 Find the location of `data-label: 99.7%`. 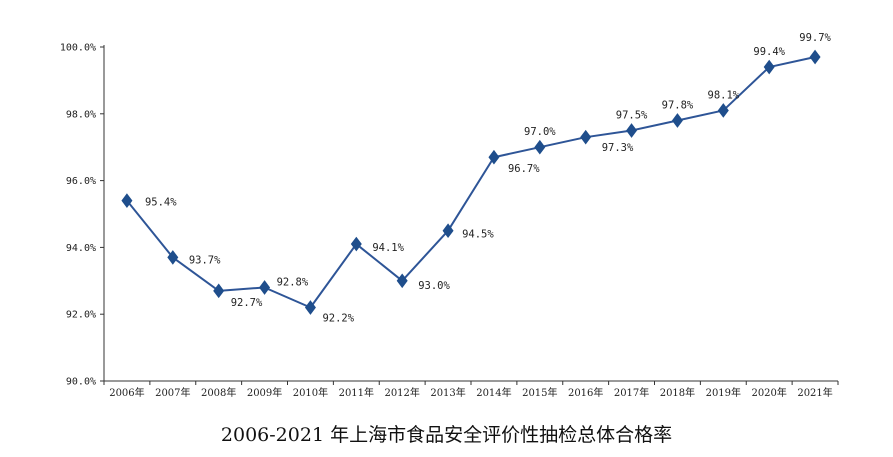

data-label: 99.7% is located at coordinates (815, 38).